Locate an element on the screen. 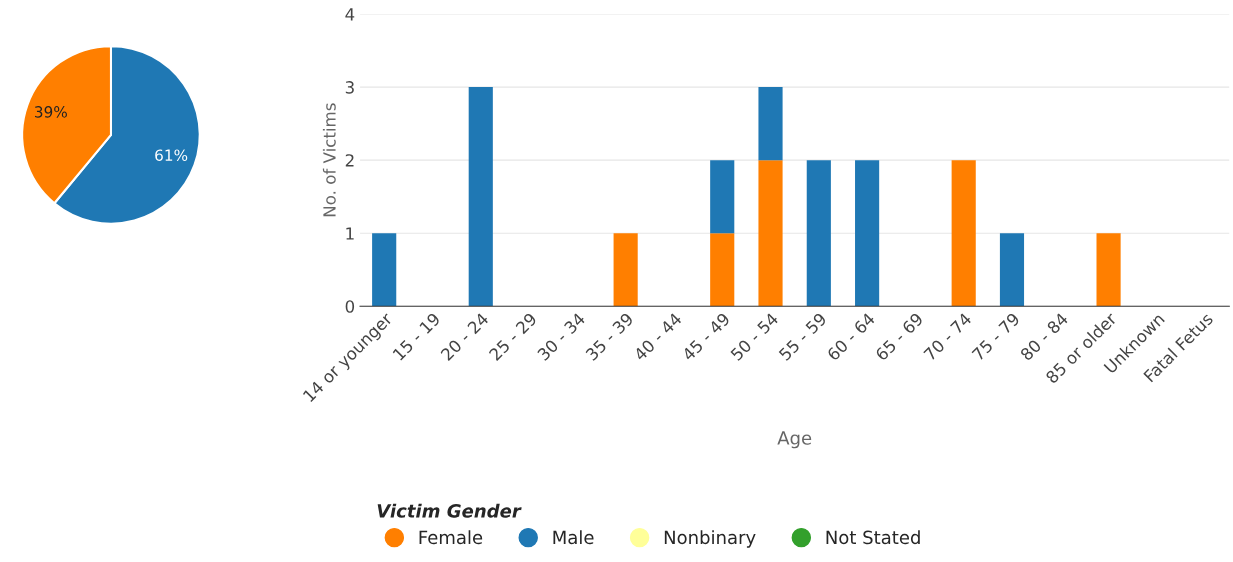  x-tick-label: 70 - 74 is located at coordinates (948, 337).